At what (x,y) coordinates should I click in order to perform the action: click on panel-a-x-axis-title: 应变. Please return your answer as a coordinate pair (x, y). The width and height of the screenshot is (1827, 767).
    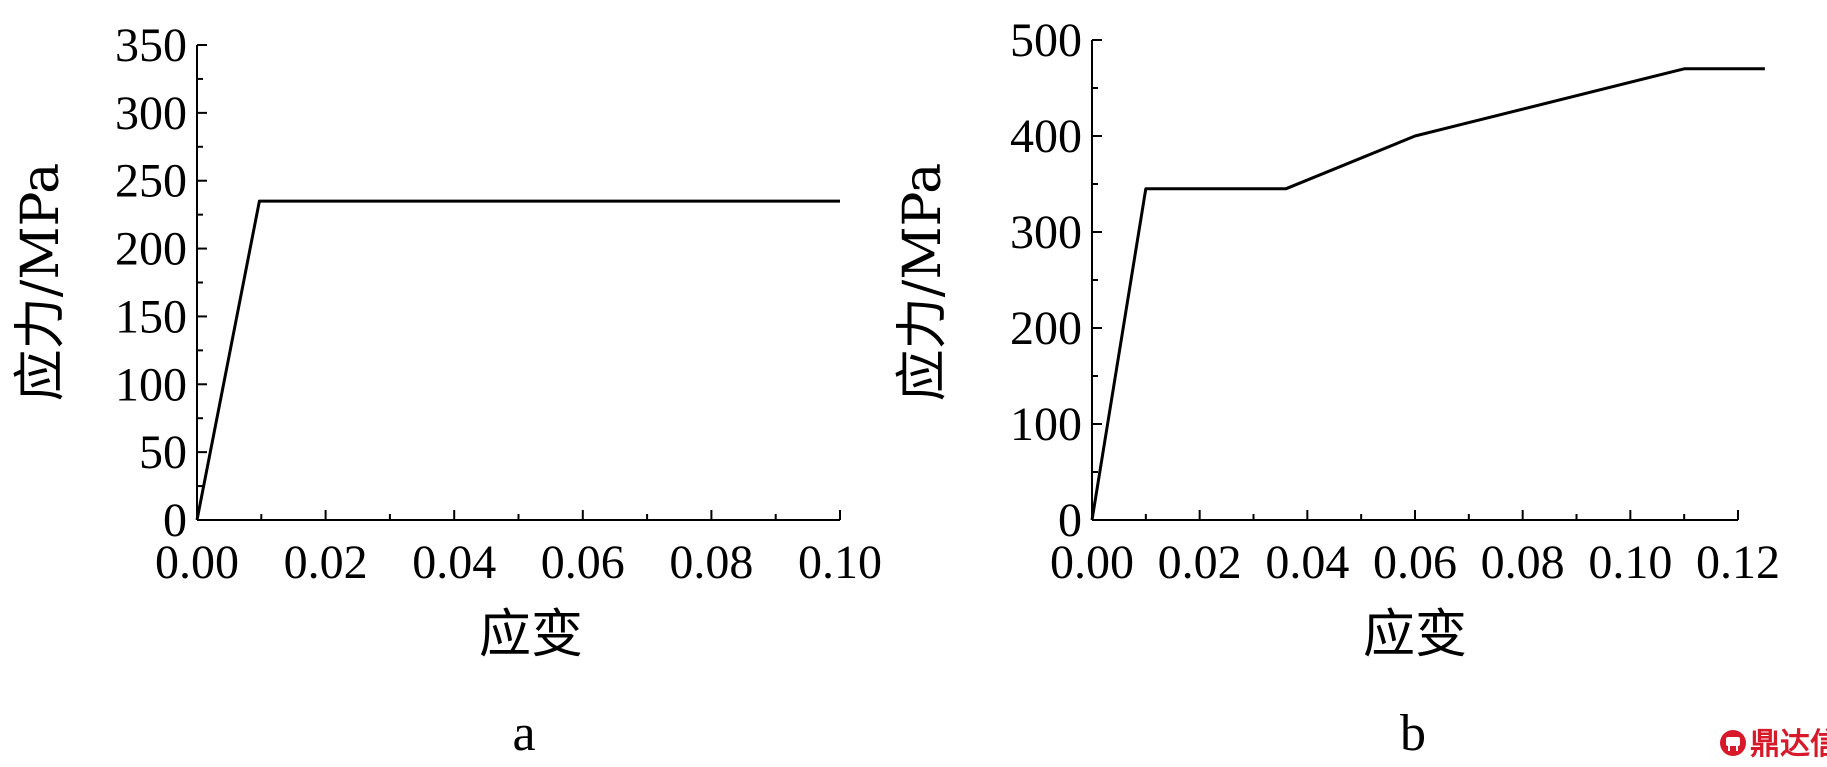
    Looking at the image, I should click on (531, 635).